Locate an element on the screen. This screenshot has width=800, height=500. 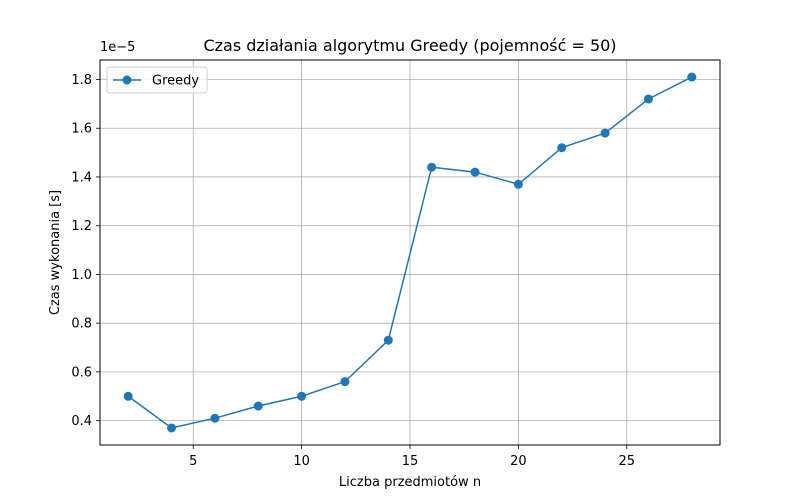
x-tick-label: 15 is located at coordinates (410, 461).